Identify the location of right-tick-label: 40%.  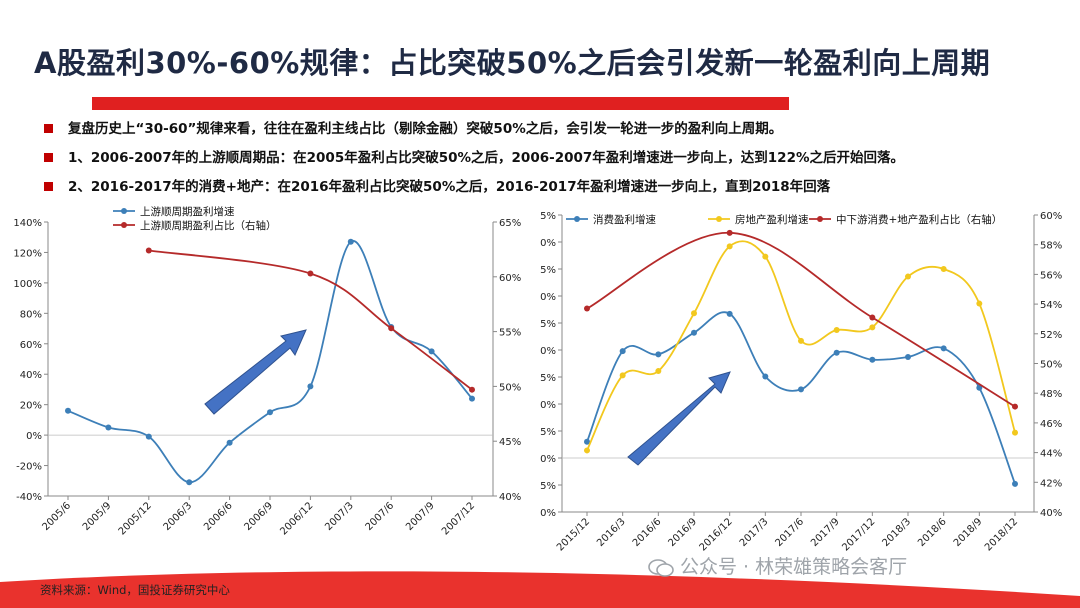
(510, 497).